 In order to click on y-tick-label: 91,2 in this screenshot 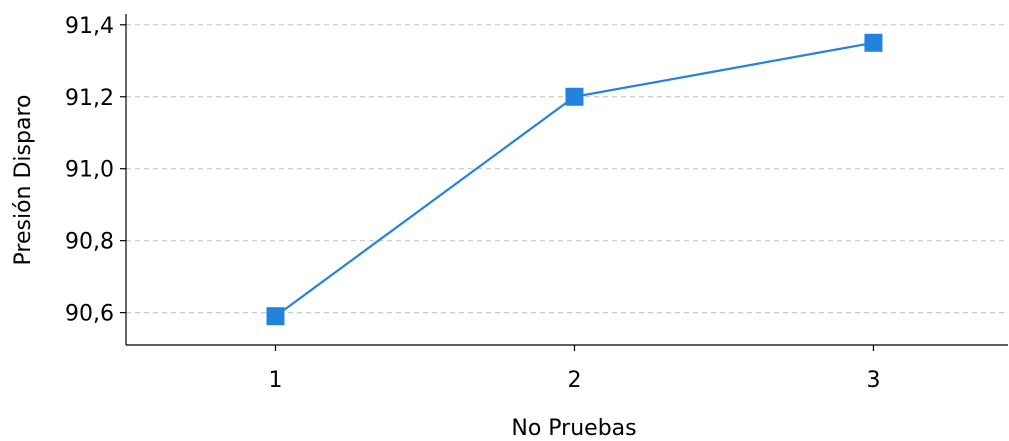, I will do `click(89, 98)`.